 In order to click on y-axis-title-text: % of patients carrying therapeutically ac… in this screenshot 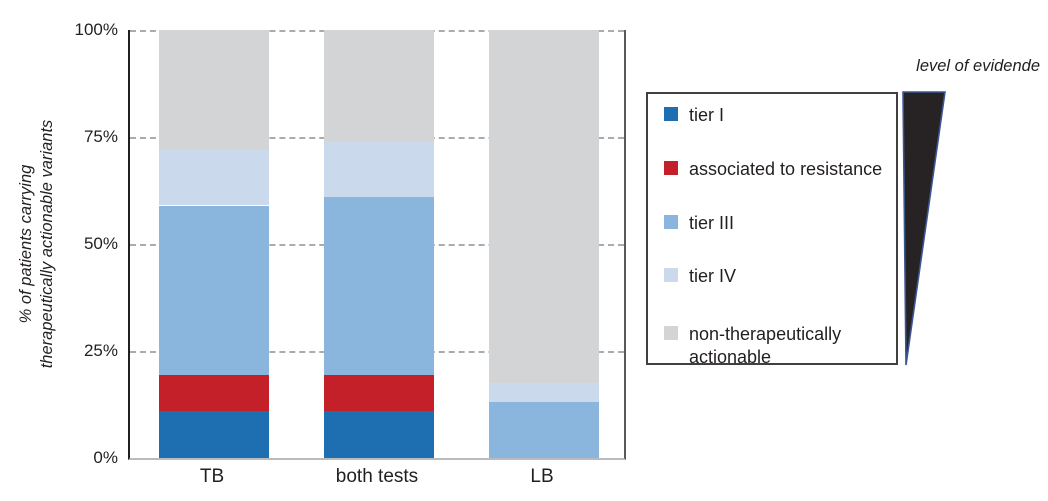, I will do `click(37, 244)`.